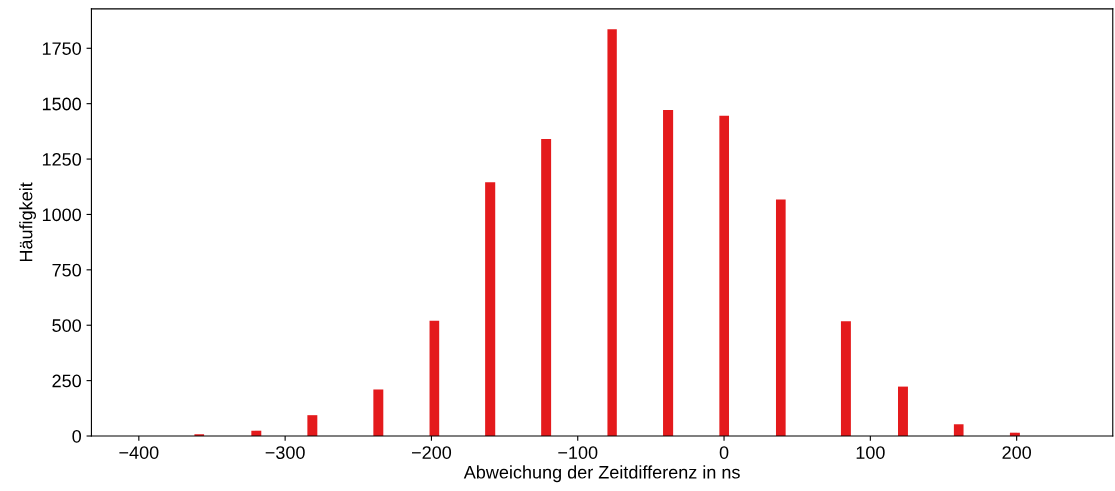 This screenshot has height=491, width=1115. I want to click on y-axis-title: Häufigkeit, so click(27, 222).